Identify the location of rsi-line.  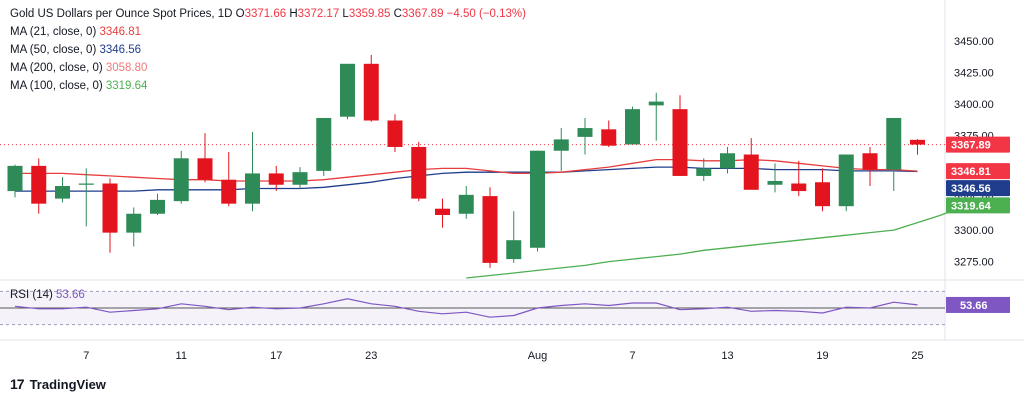
(466, 308).